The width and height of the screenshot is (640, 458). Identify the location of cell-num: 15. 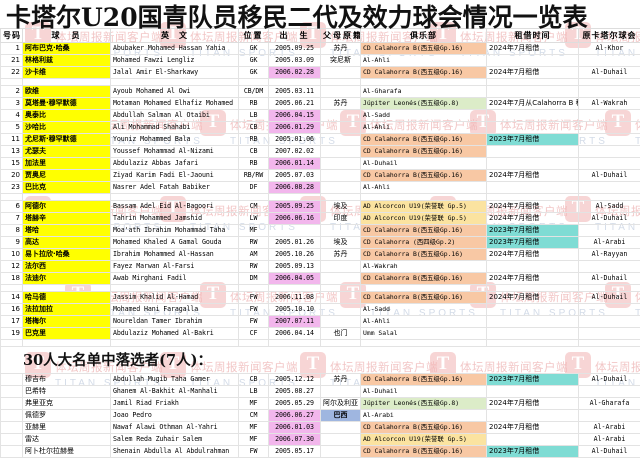
(12, 164).